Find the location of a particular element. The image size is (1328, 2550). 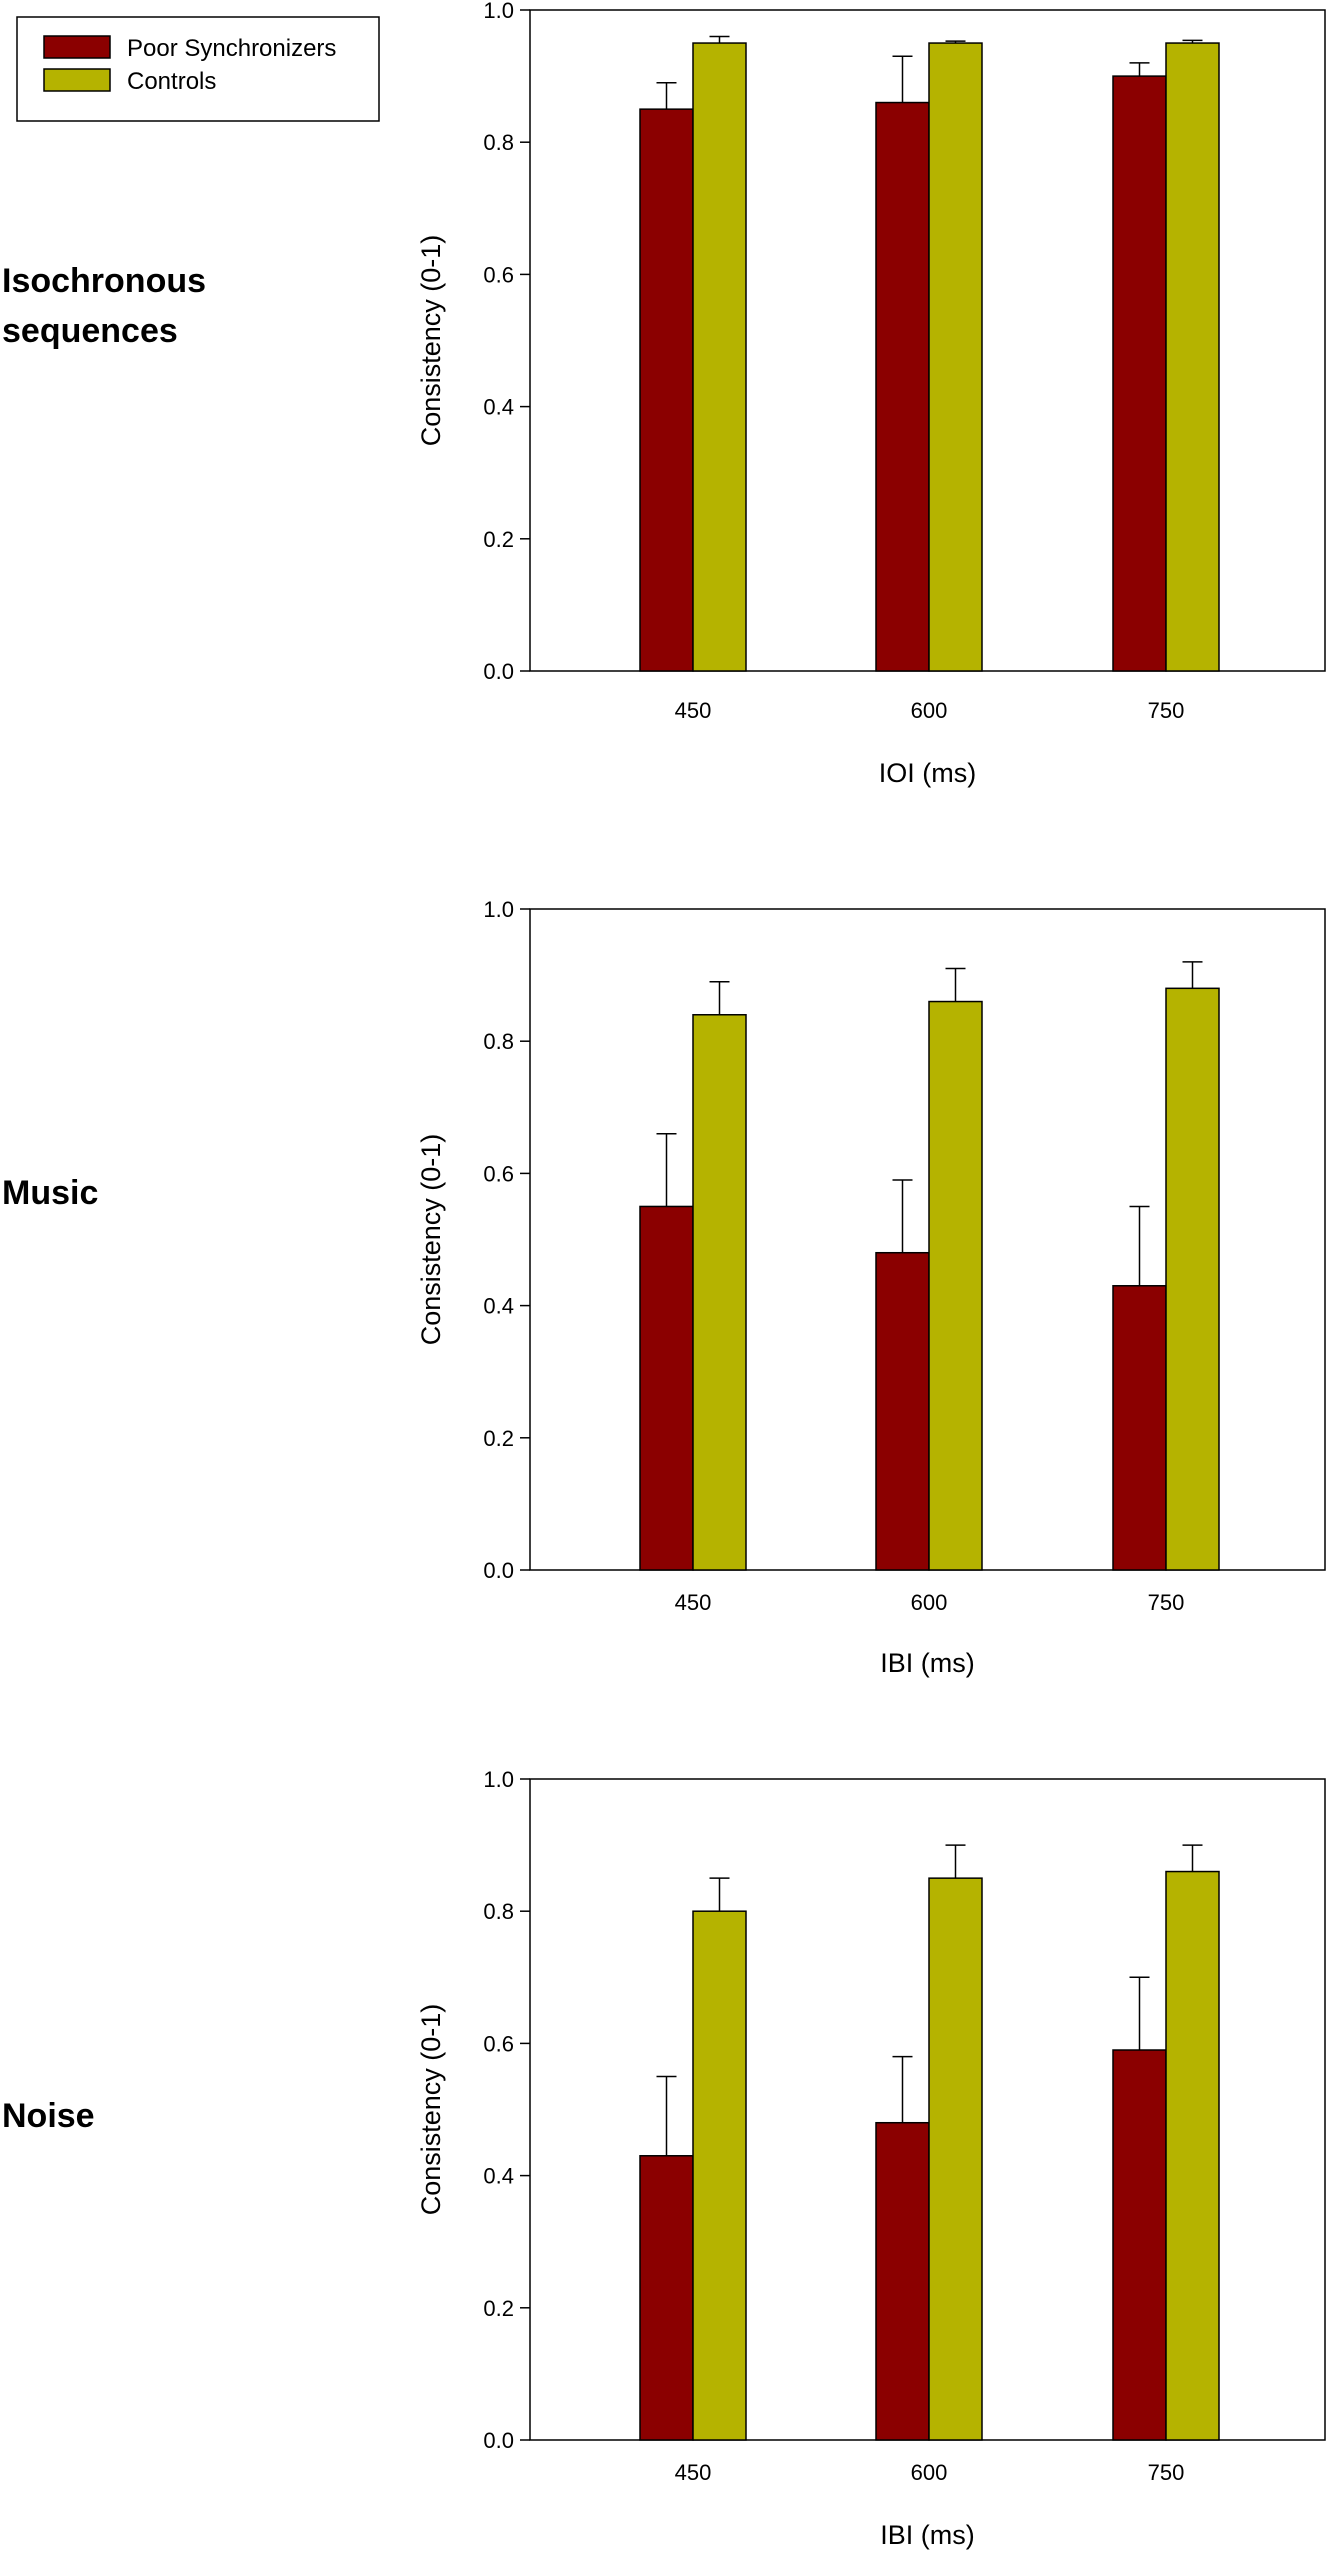

row-label: Isochronous is located at coordinates (104, 281).